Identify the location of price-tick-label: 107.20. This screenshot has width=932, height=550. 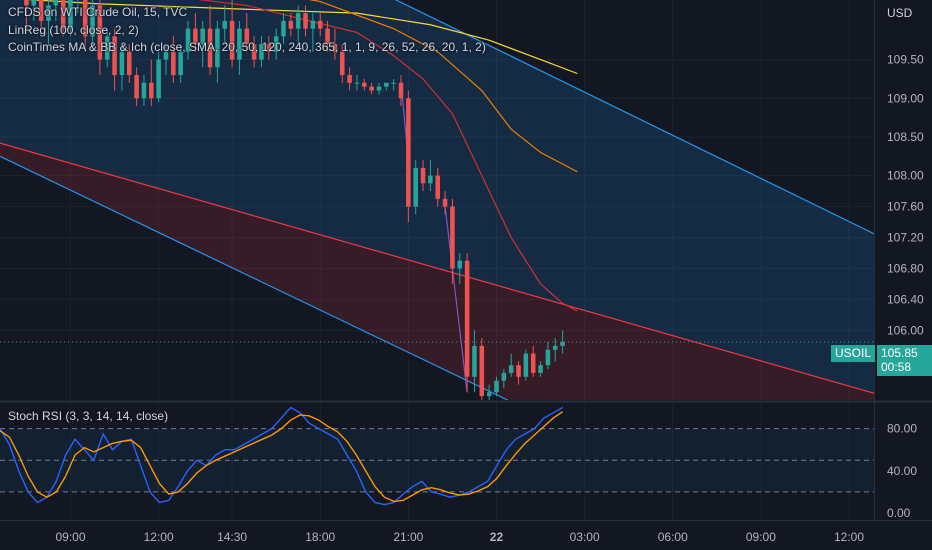
(905, 238).